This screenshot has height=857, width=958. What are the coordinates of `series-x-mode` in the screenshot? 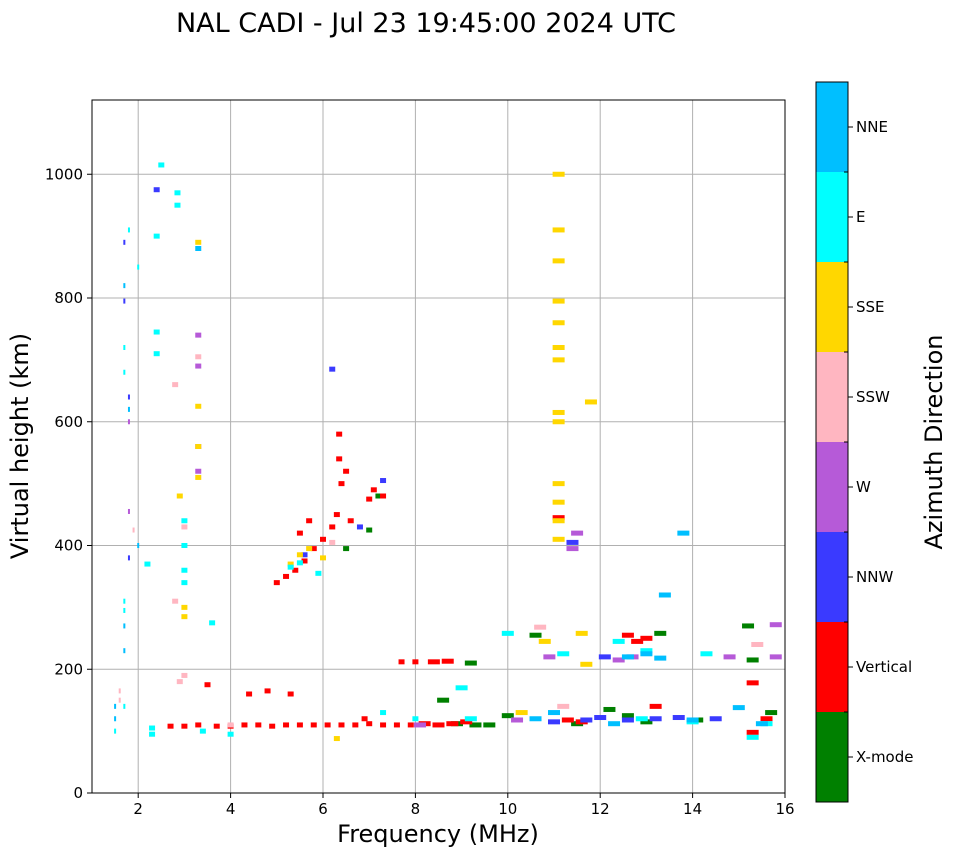 It's located at (560, 610).